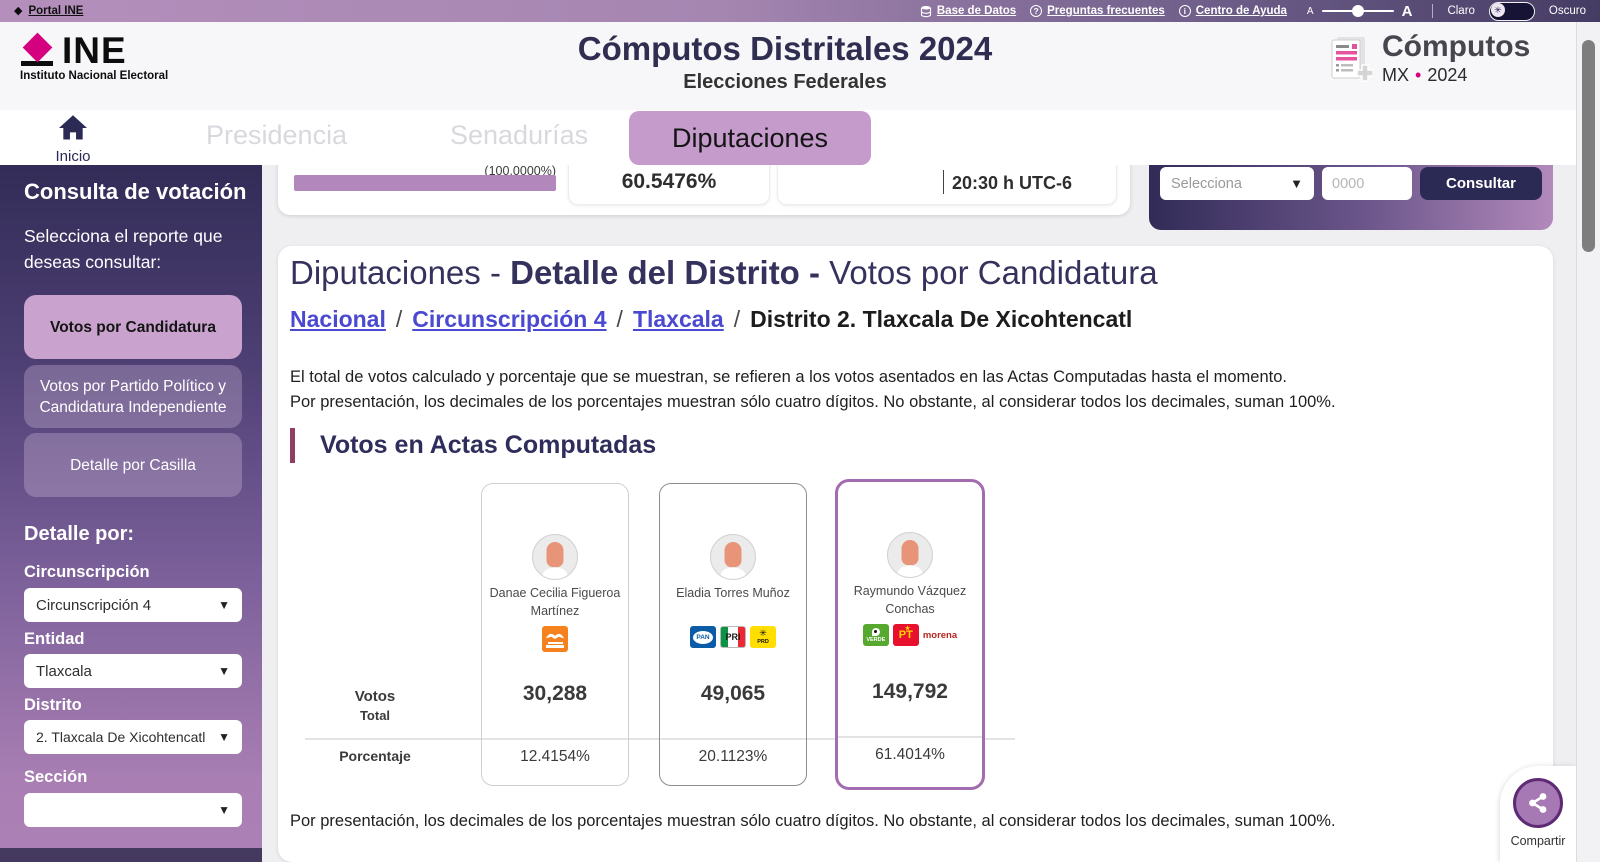  Describe the element at coordinates (875, 635) in the screenshot. I see `party-logo-pvem: VERDE` at that location.